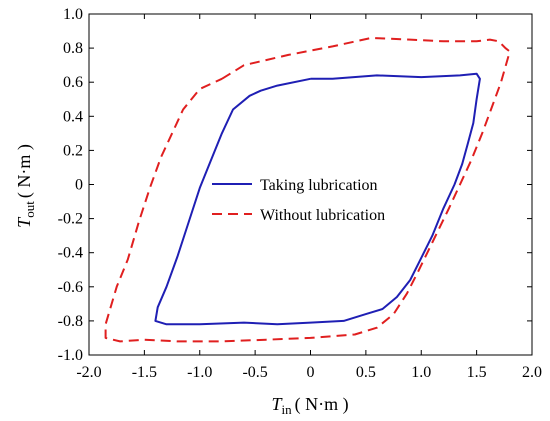 The image size is (550, 421). I want to click on x-tick-label: 1.0, so click(421, 372).